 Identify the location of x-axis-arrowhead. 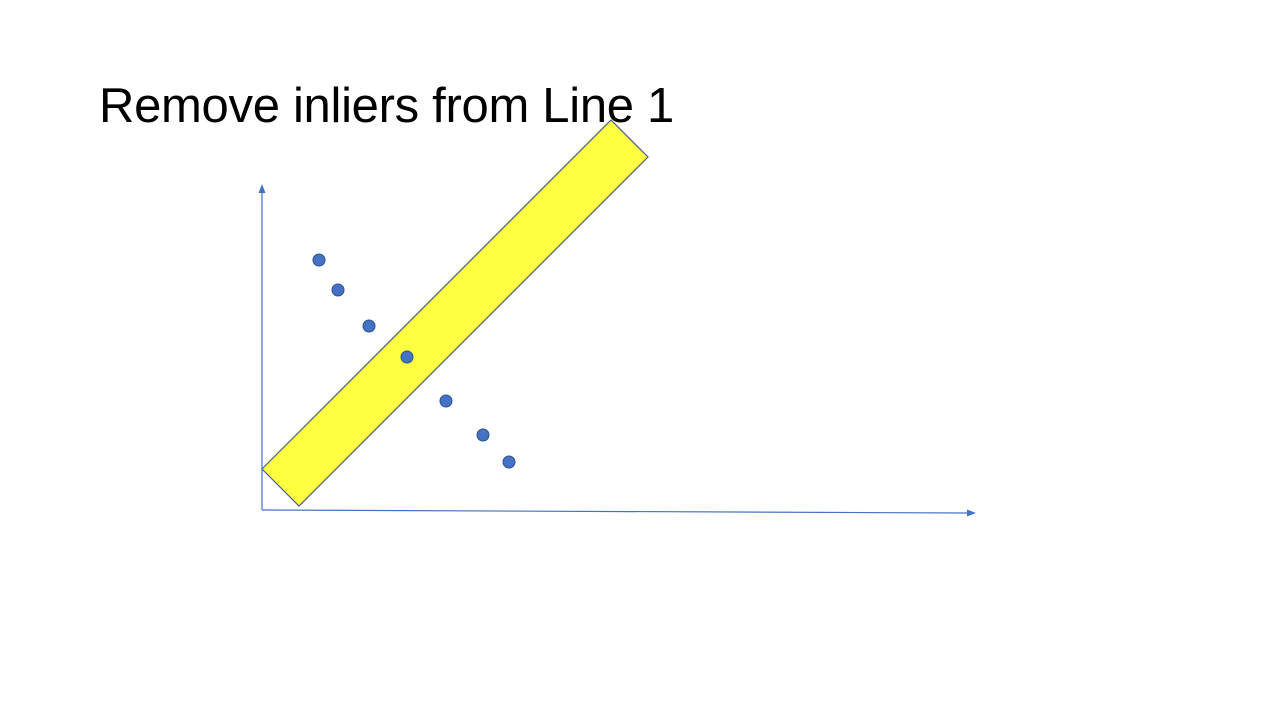
(971, 513).